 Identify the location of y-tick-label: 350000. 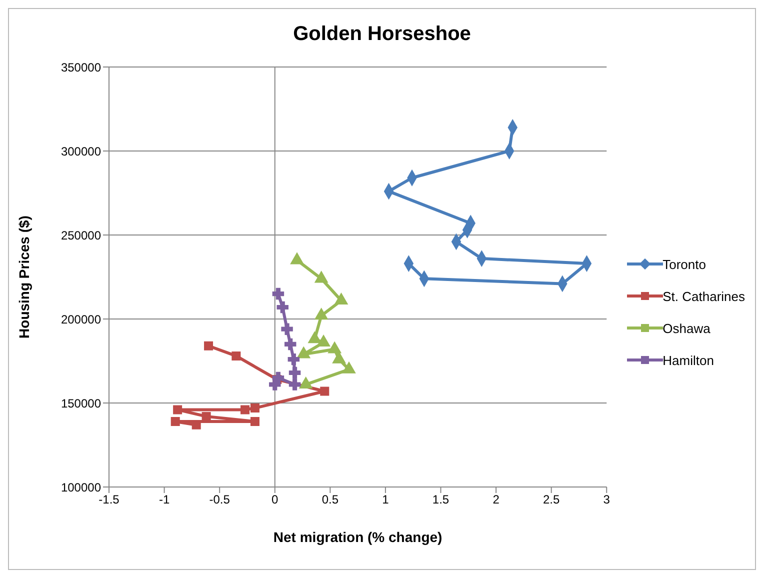
(81, 67).